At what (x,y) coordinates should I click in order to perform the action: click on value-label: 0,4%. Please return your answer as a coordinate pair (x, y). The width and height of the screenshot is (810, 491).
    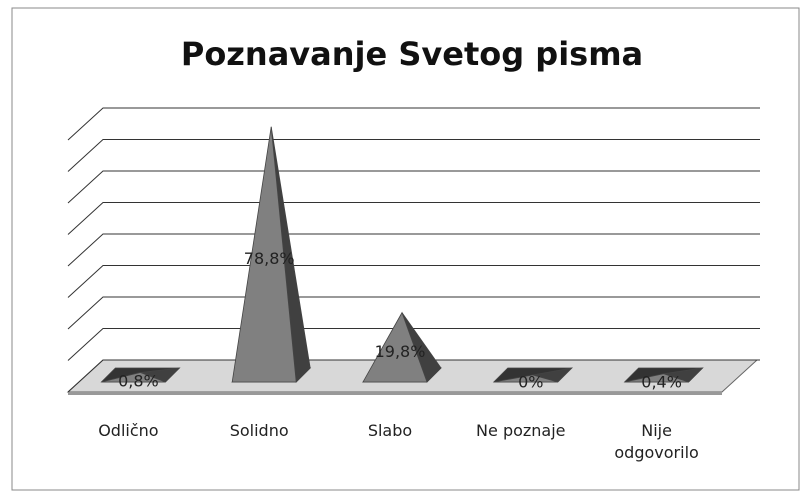
    Looking at the image, I should click on (661, 381).